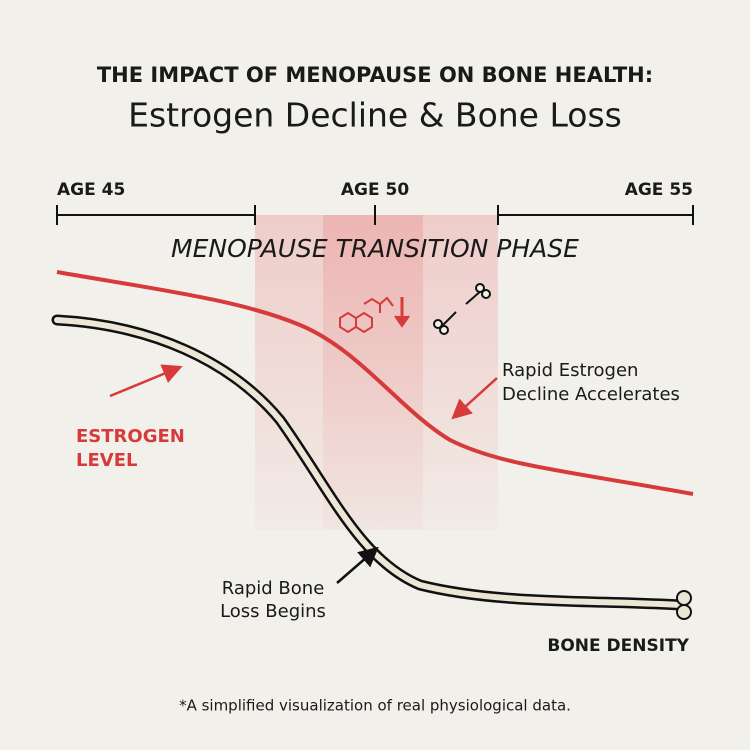 Image resolution: width=750 pixels, height=750 pixels. I want to click on estrogen-label: LEVEL, so click(106, 460).